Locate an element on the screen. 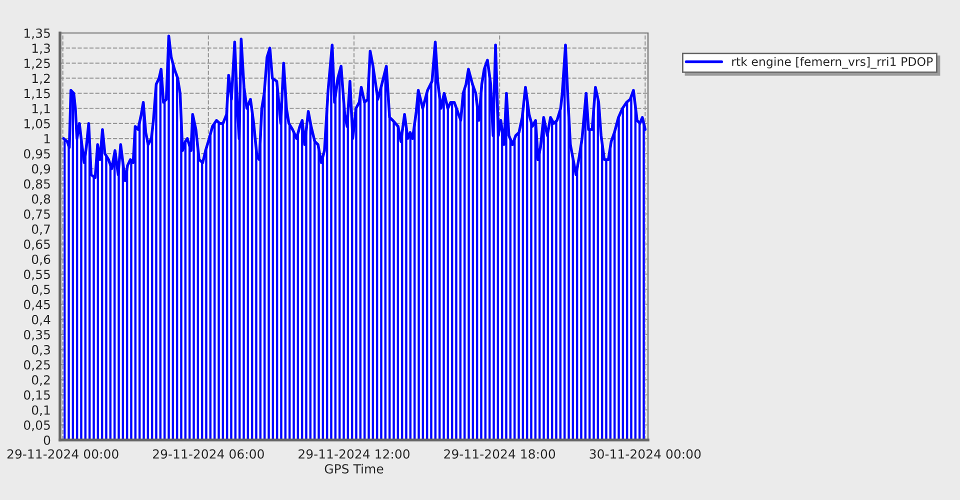 The image size is (960, 500). x-tick-label: 29-11-2024 12:00 is located at coordinates (354, 454).